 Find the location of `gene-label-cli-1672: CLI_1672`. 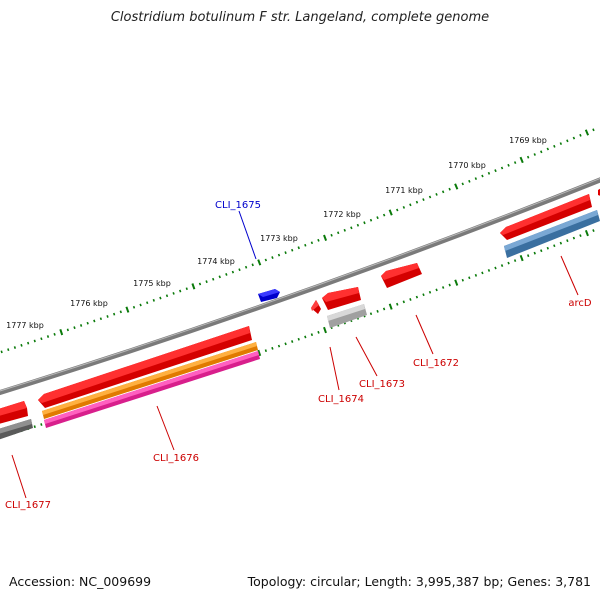

gene-label-cli-1672: CLI_1672 is located at coordinates (436, 363).